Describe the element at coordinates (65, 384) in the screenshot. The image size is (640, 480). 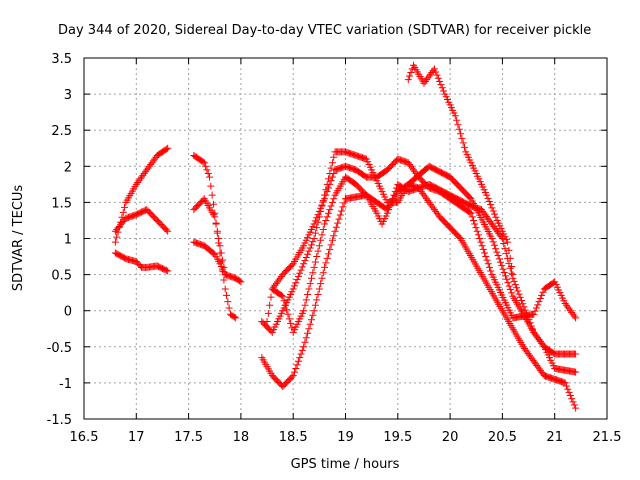
I see `y-tick-label: -1` at that location.